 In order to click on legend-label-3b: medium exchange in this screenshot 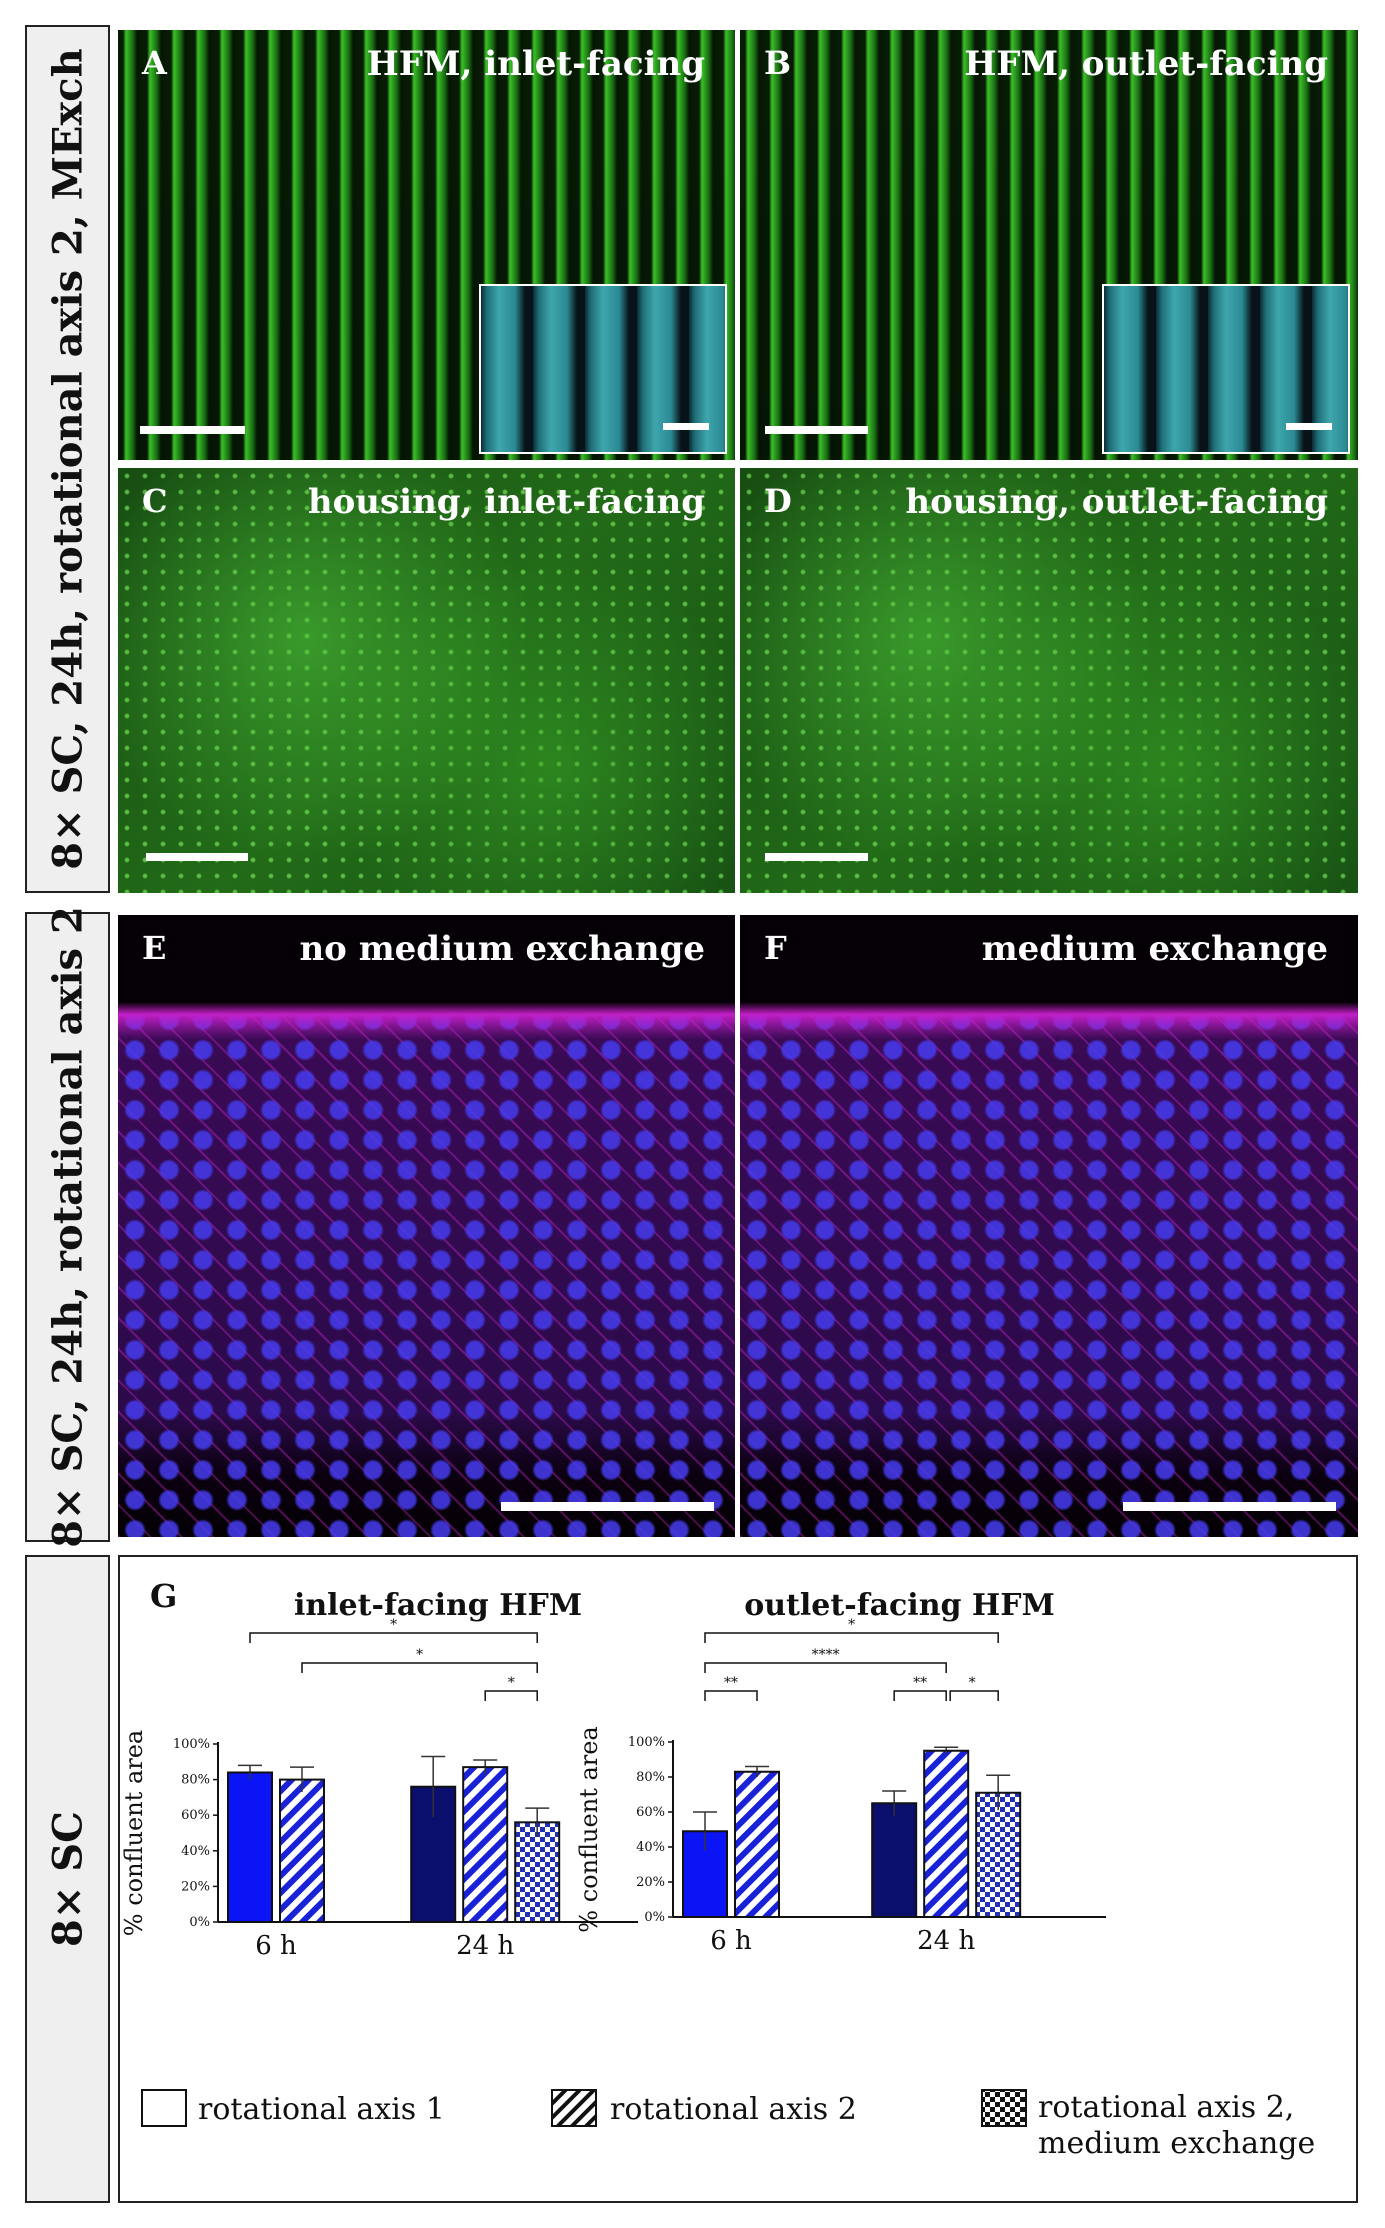, I will do `click(1176, 2143)`.